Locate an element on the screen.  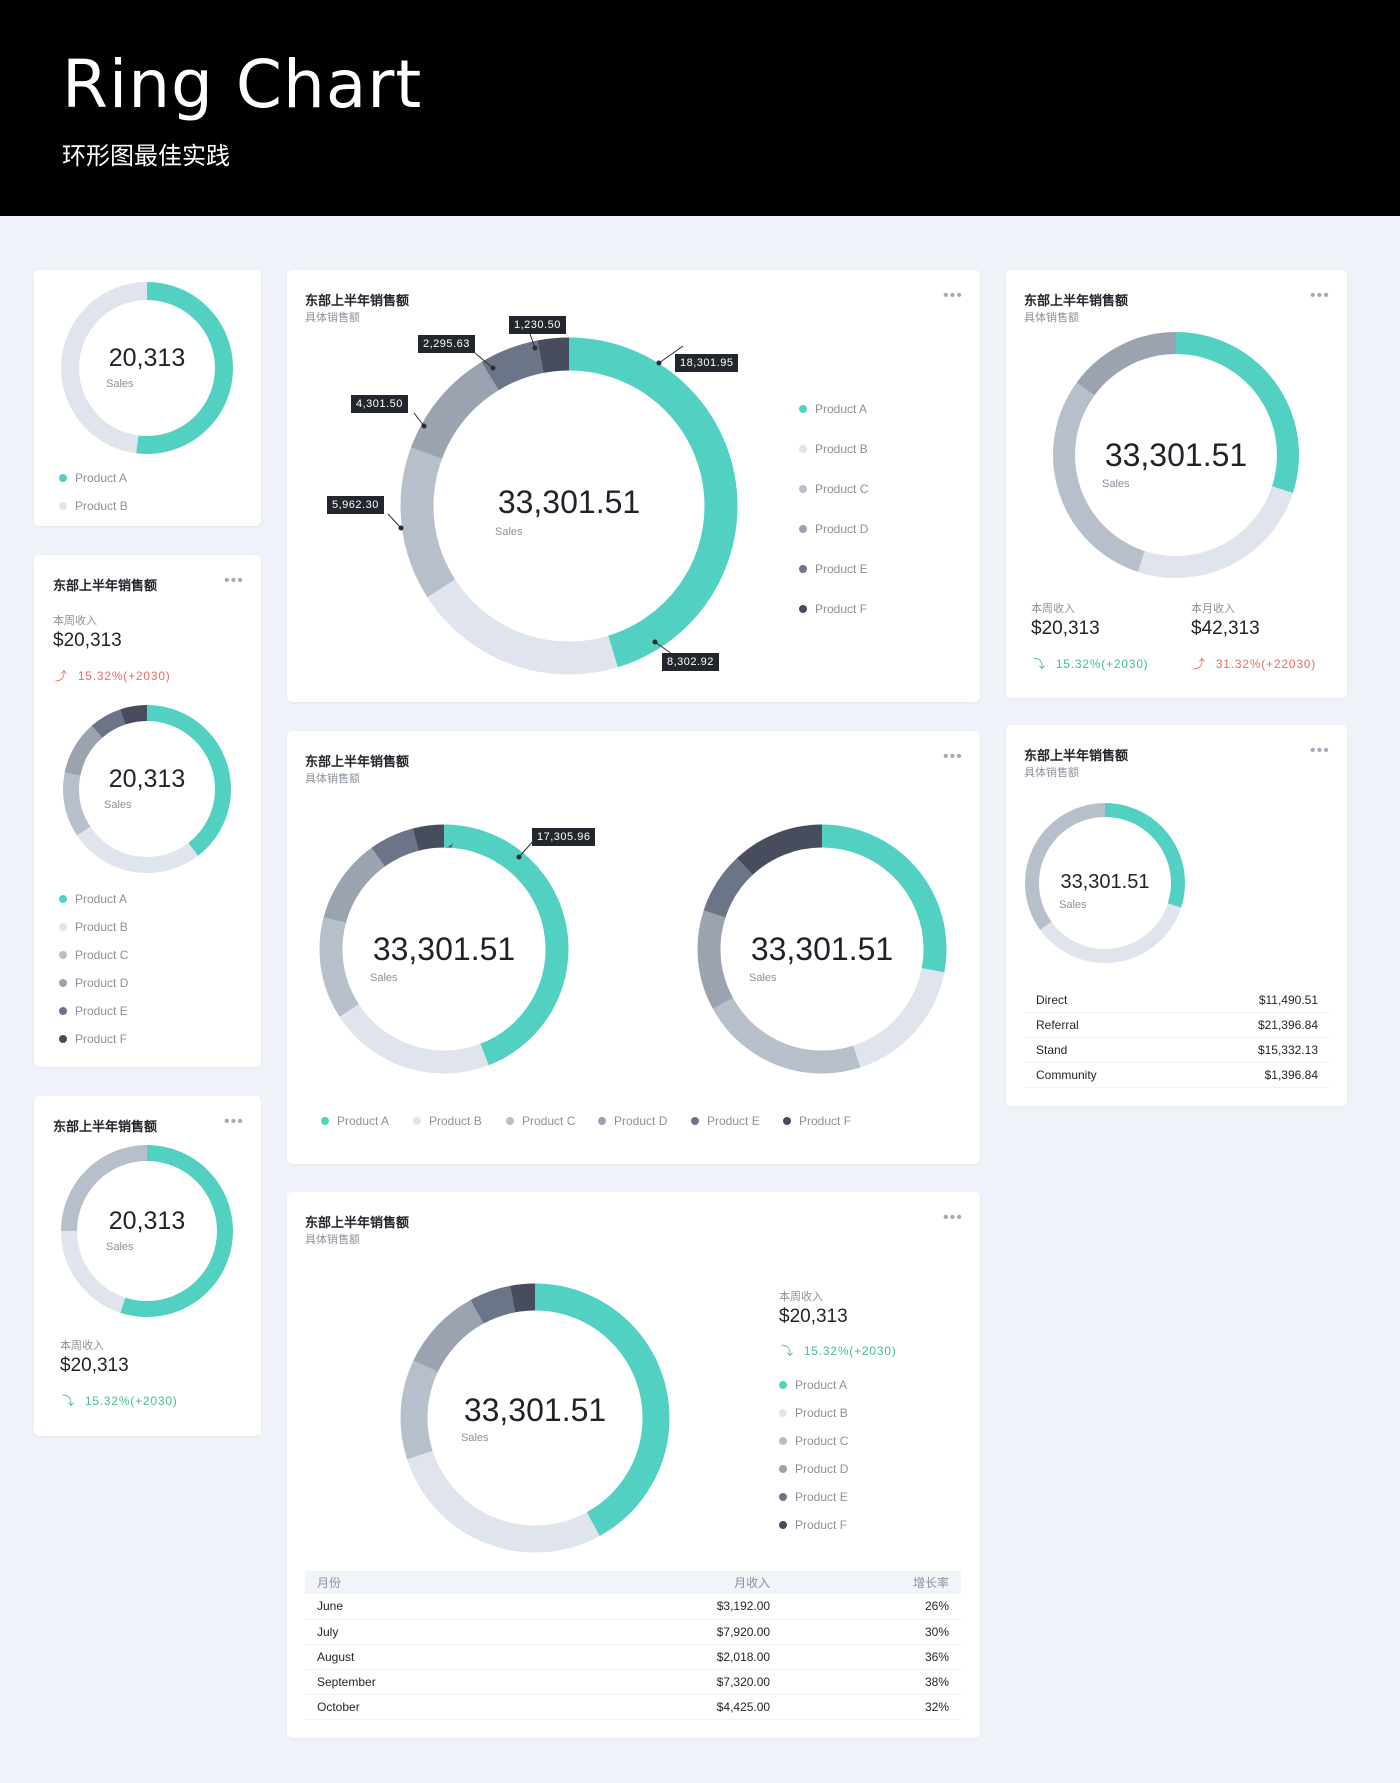
week-income-value: $20,313 is located at coordinates (813, 1316).